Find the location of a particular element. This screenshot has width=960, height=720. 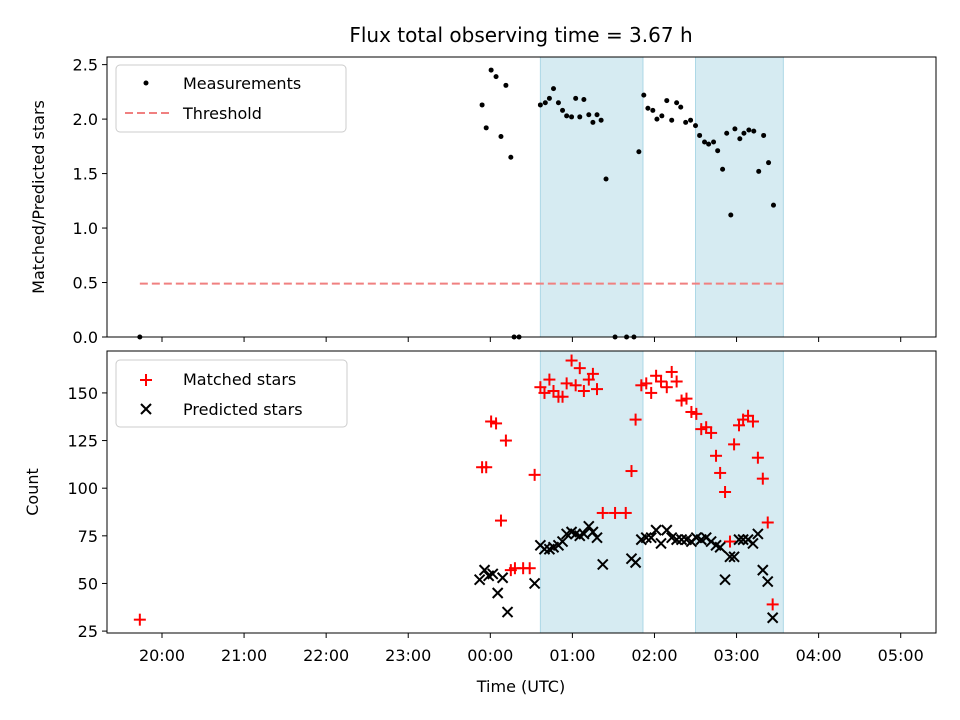

top-y-tick-label: 0.5 is located at coordinates (85, 283).